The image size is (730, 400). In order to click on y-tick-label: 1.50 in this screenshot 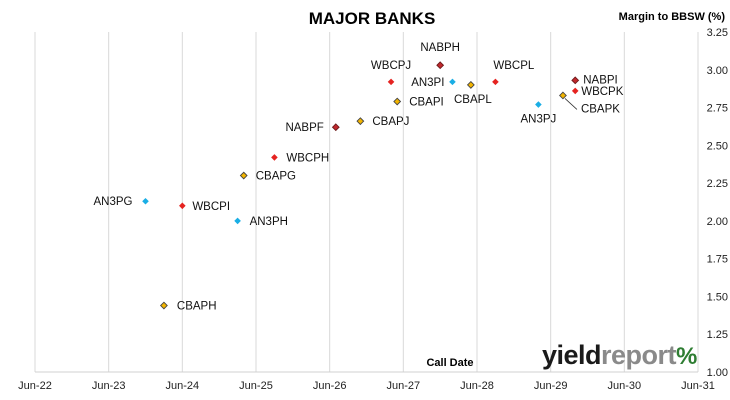, I will do `click(717, 297)`.